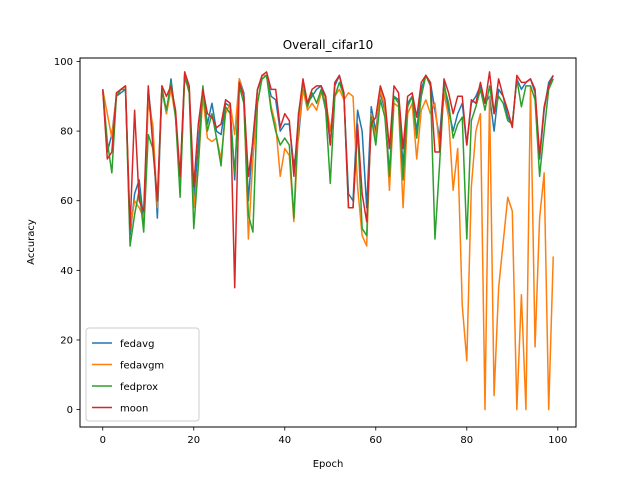 This screenshot has height=480, width=640. Describe the element at coordinates (333, 436) in the screenshot. I see `x-axis-ticks: 0 20 40 60 80 100` at that location.